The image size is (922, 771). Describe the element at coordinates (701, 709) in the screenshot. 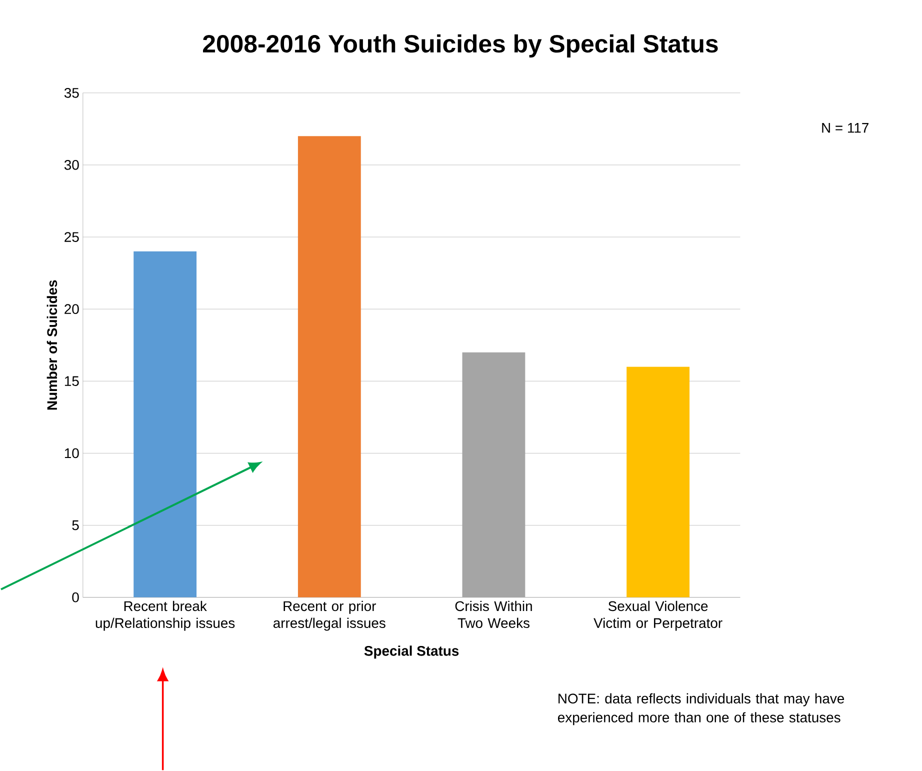

I see `text: NOTE: data reflects individuals that may have experienced more than one of these statuses` at that location.